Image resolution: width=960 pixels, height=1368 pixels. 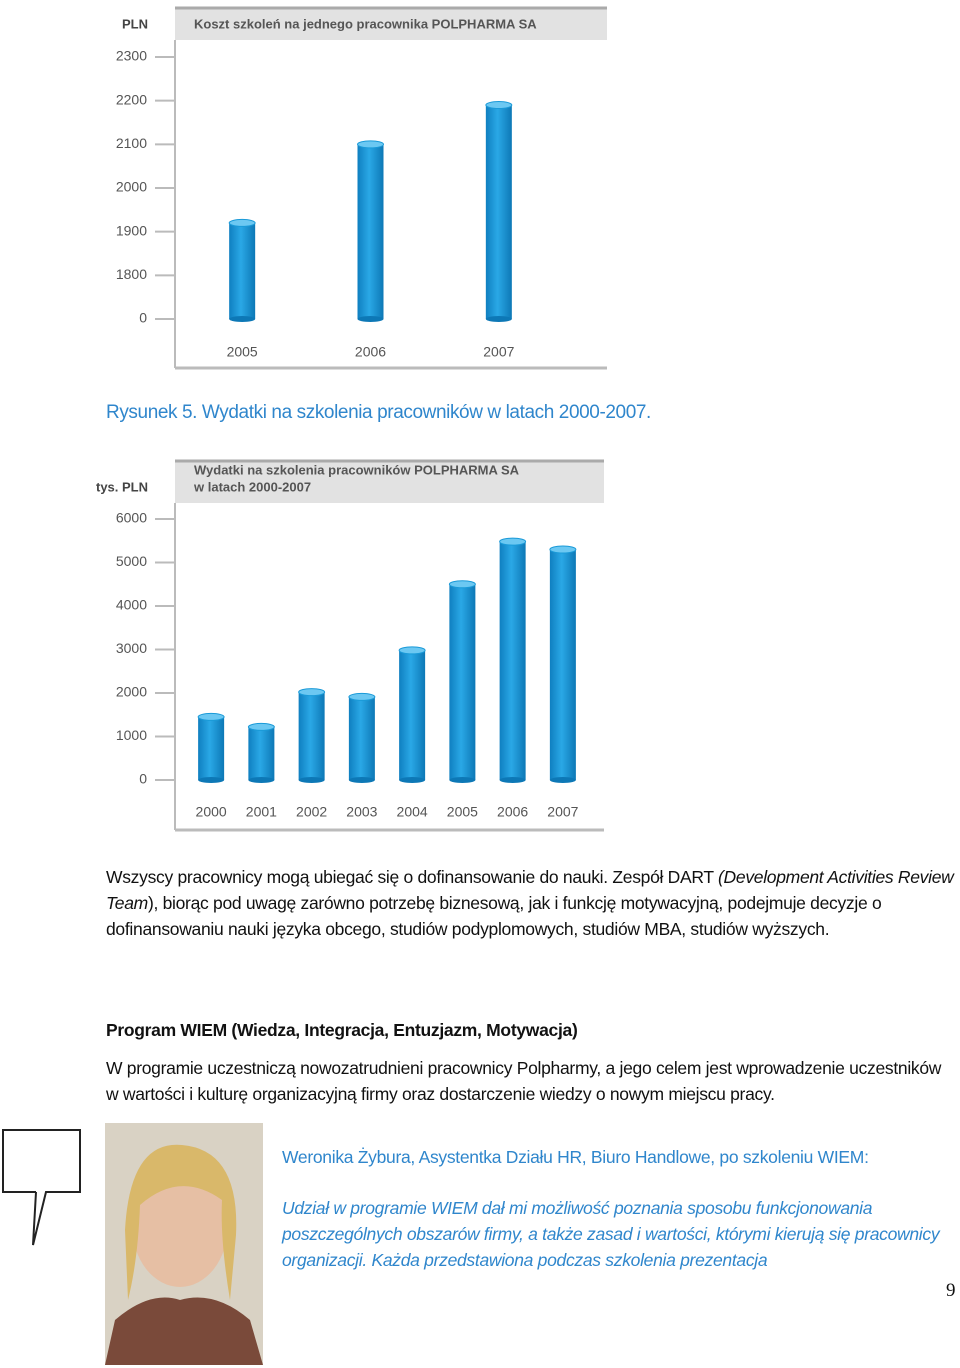 What do you see at coordinates (252, 486) in the screenshot?
I see `chart-title: w latach 2000-2007` at bounding box center [252, 486].